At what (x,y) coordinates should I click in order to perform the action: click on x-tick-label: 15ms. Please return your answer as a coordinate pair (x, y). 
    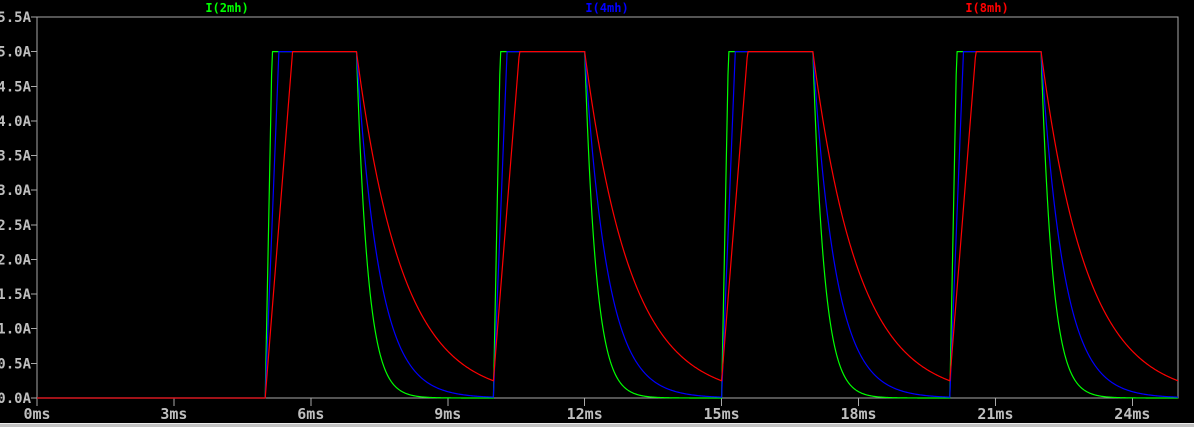
    Looking at the image, I should click on (722, 414).